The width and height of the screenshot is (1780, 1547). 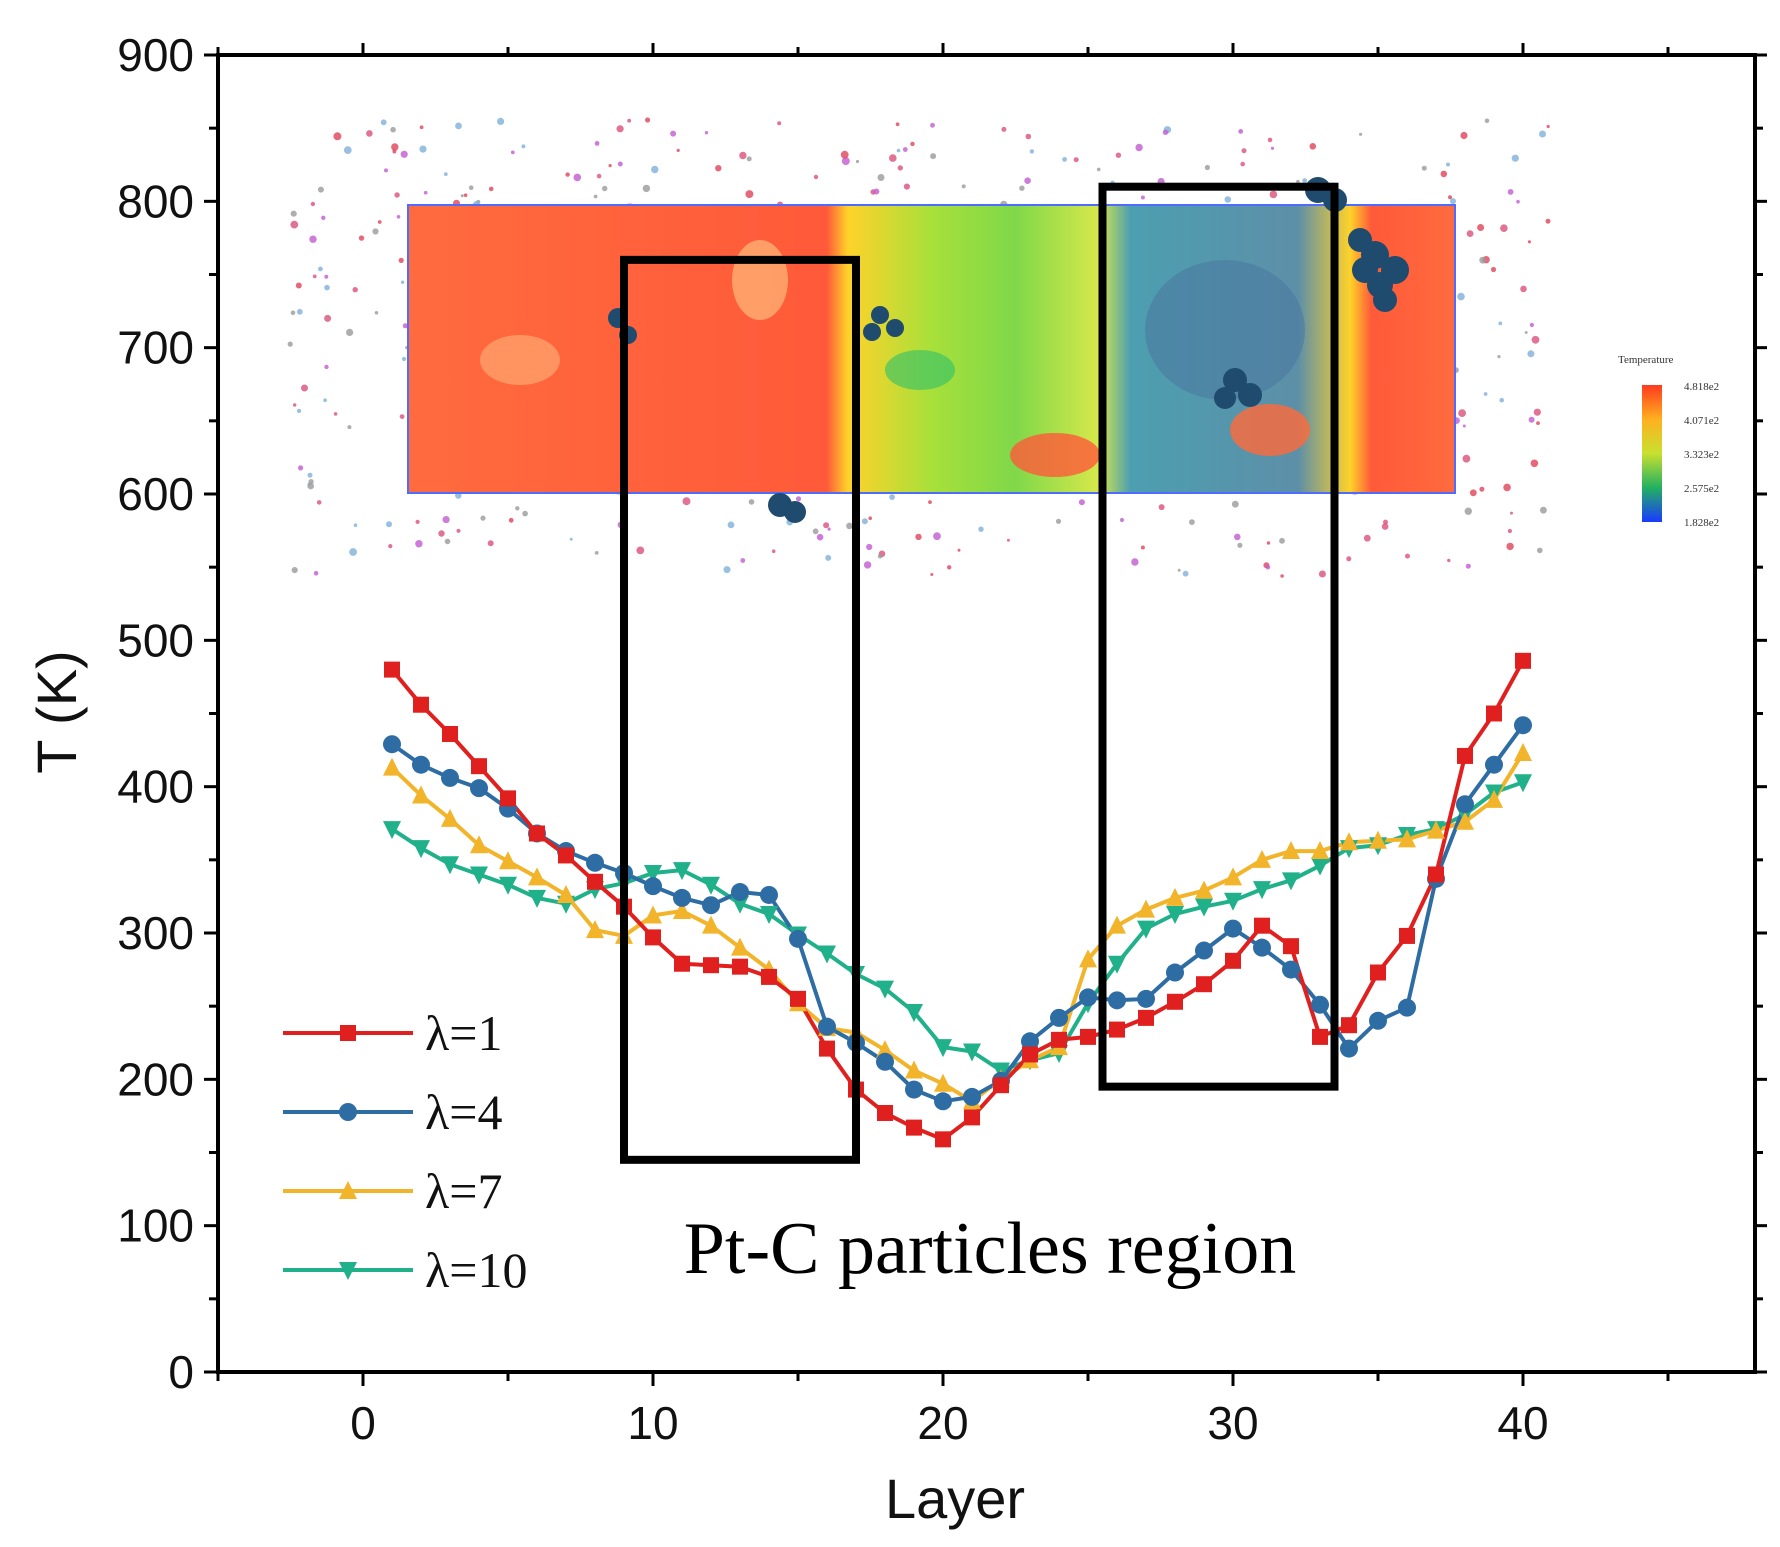 What do you see at coordinates (155, 1226) in the screenshot?
I see `y-tick-label: 100` at bounding box center [155, 1226].